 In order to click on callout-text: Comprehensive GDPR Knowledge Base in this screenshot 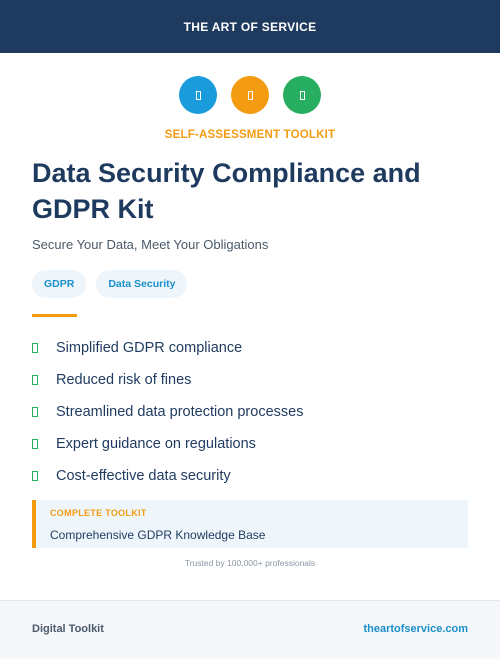, I will do `click(158, 535)`.